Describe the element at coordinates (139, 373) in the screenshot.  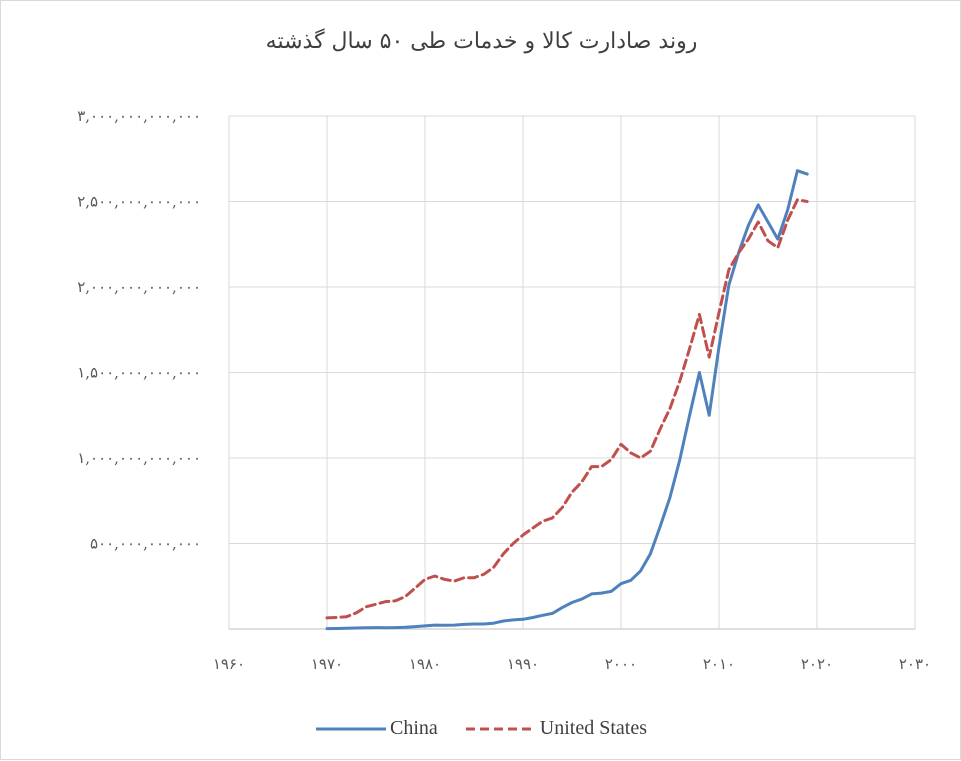
I see `y-tick-label: ۱,۵۰۰,۰۰۰,۰۰۰,۰۰۰` at that location.